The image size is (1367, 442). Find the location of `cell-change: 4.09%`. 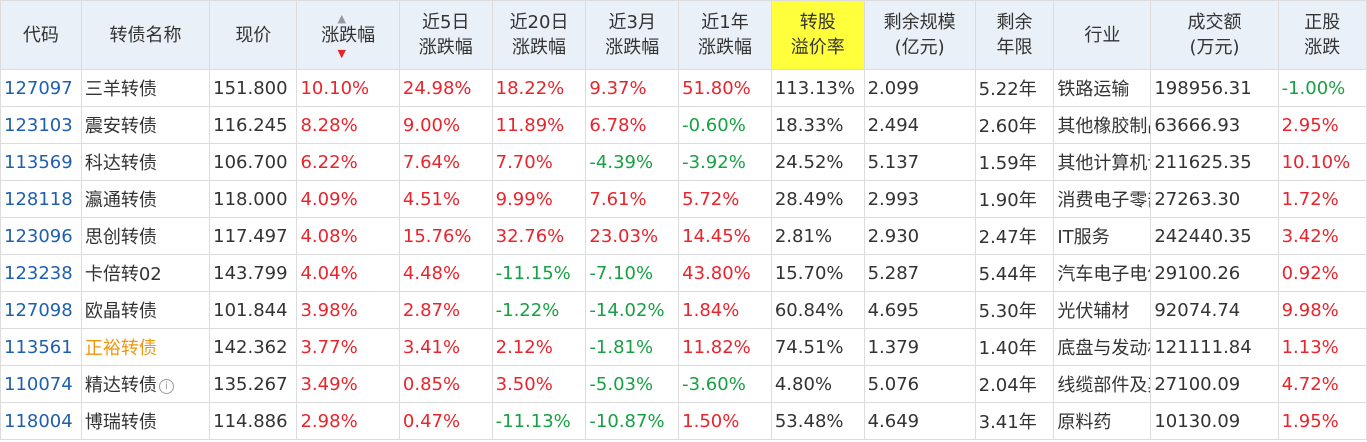

cell-change: 4.09% is located at coordinates (348, 199).